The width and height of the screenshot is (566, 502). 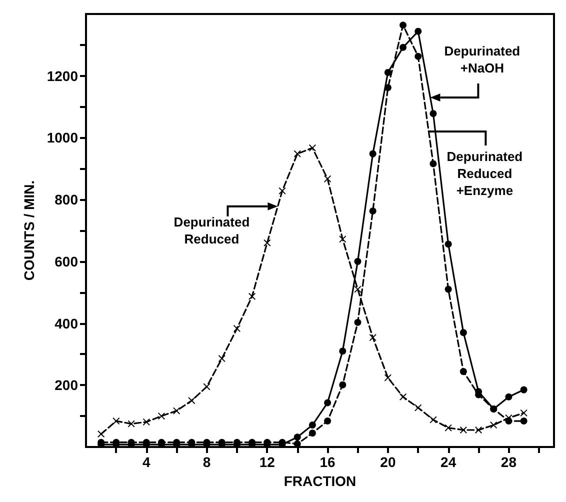 What do you see at coordinates (388, 462) in the screenshot?
I see `x-tick-label: 20` at bounding box center [388, 462].